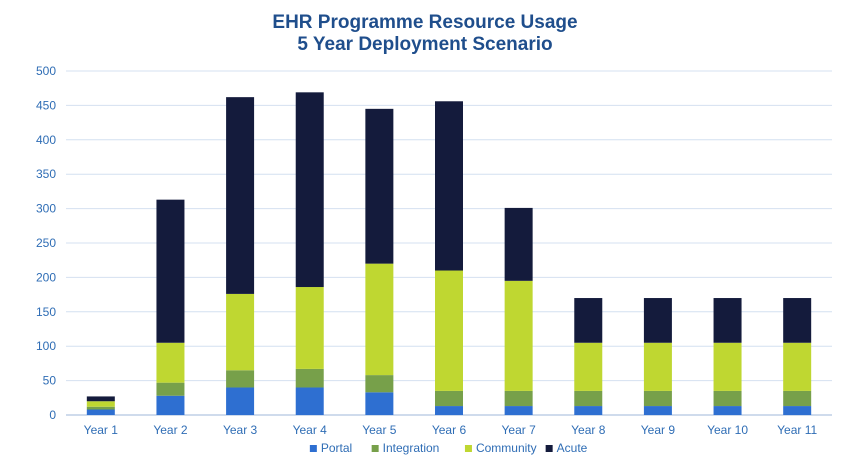  I want to click on y-tick-label: 250, so click(46, 243).